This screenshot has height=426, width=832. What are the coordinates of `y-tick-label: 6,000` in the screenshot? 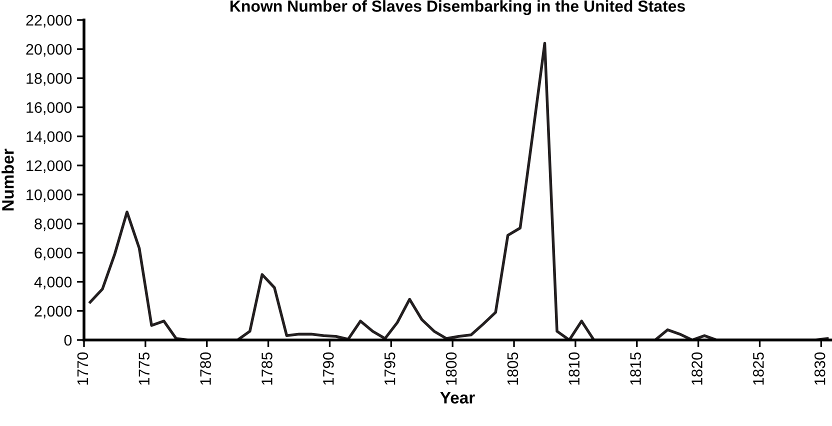 It's located at (53, 254).